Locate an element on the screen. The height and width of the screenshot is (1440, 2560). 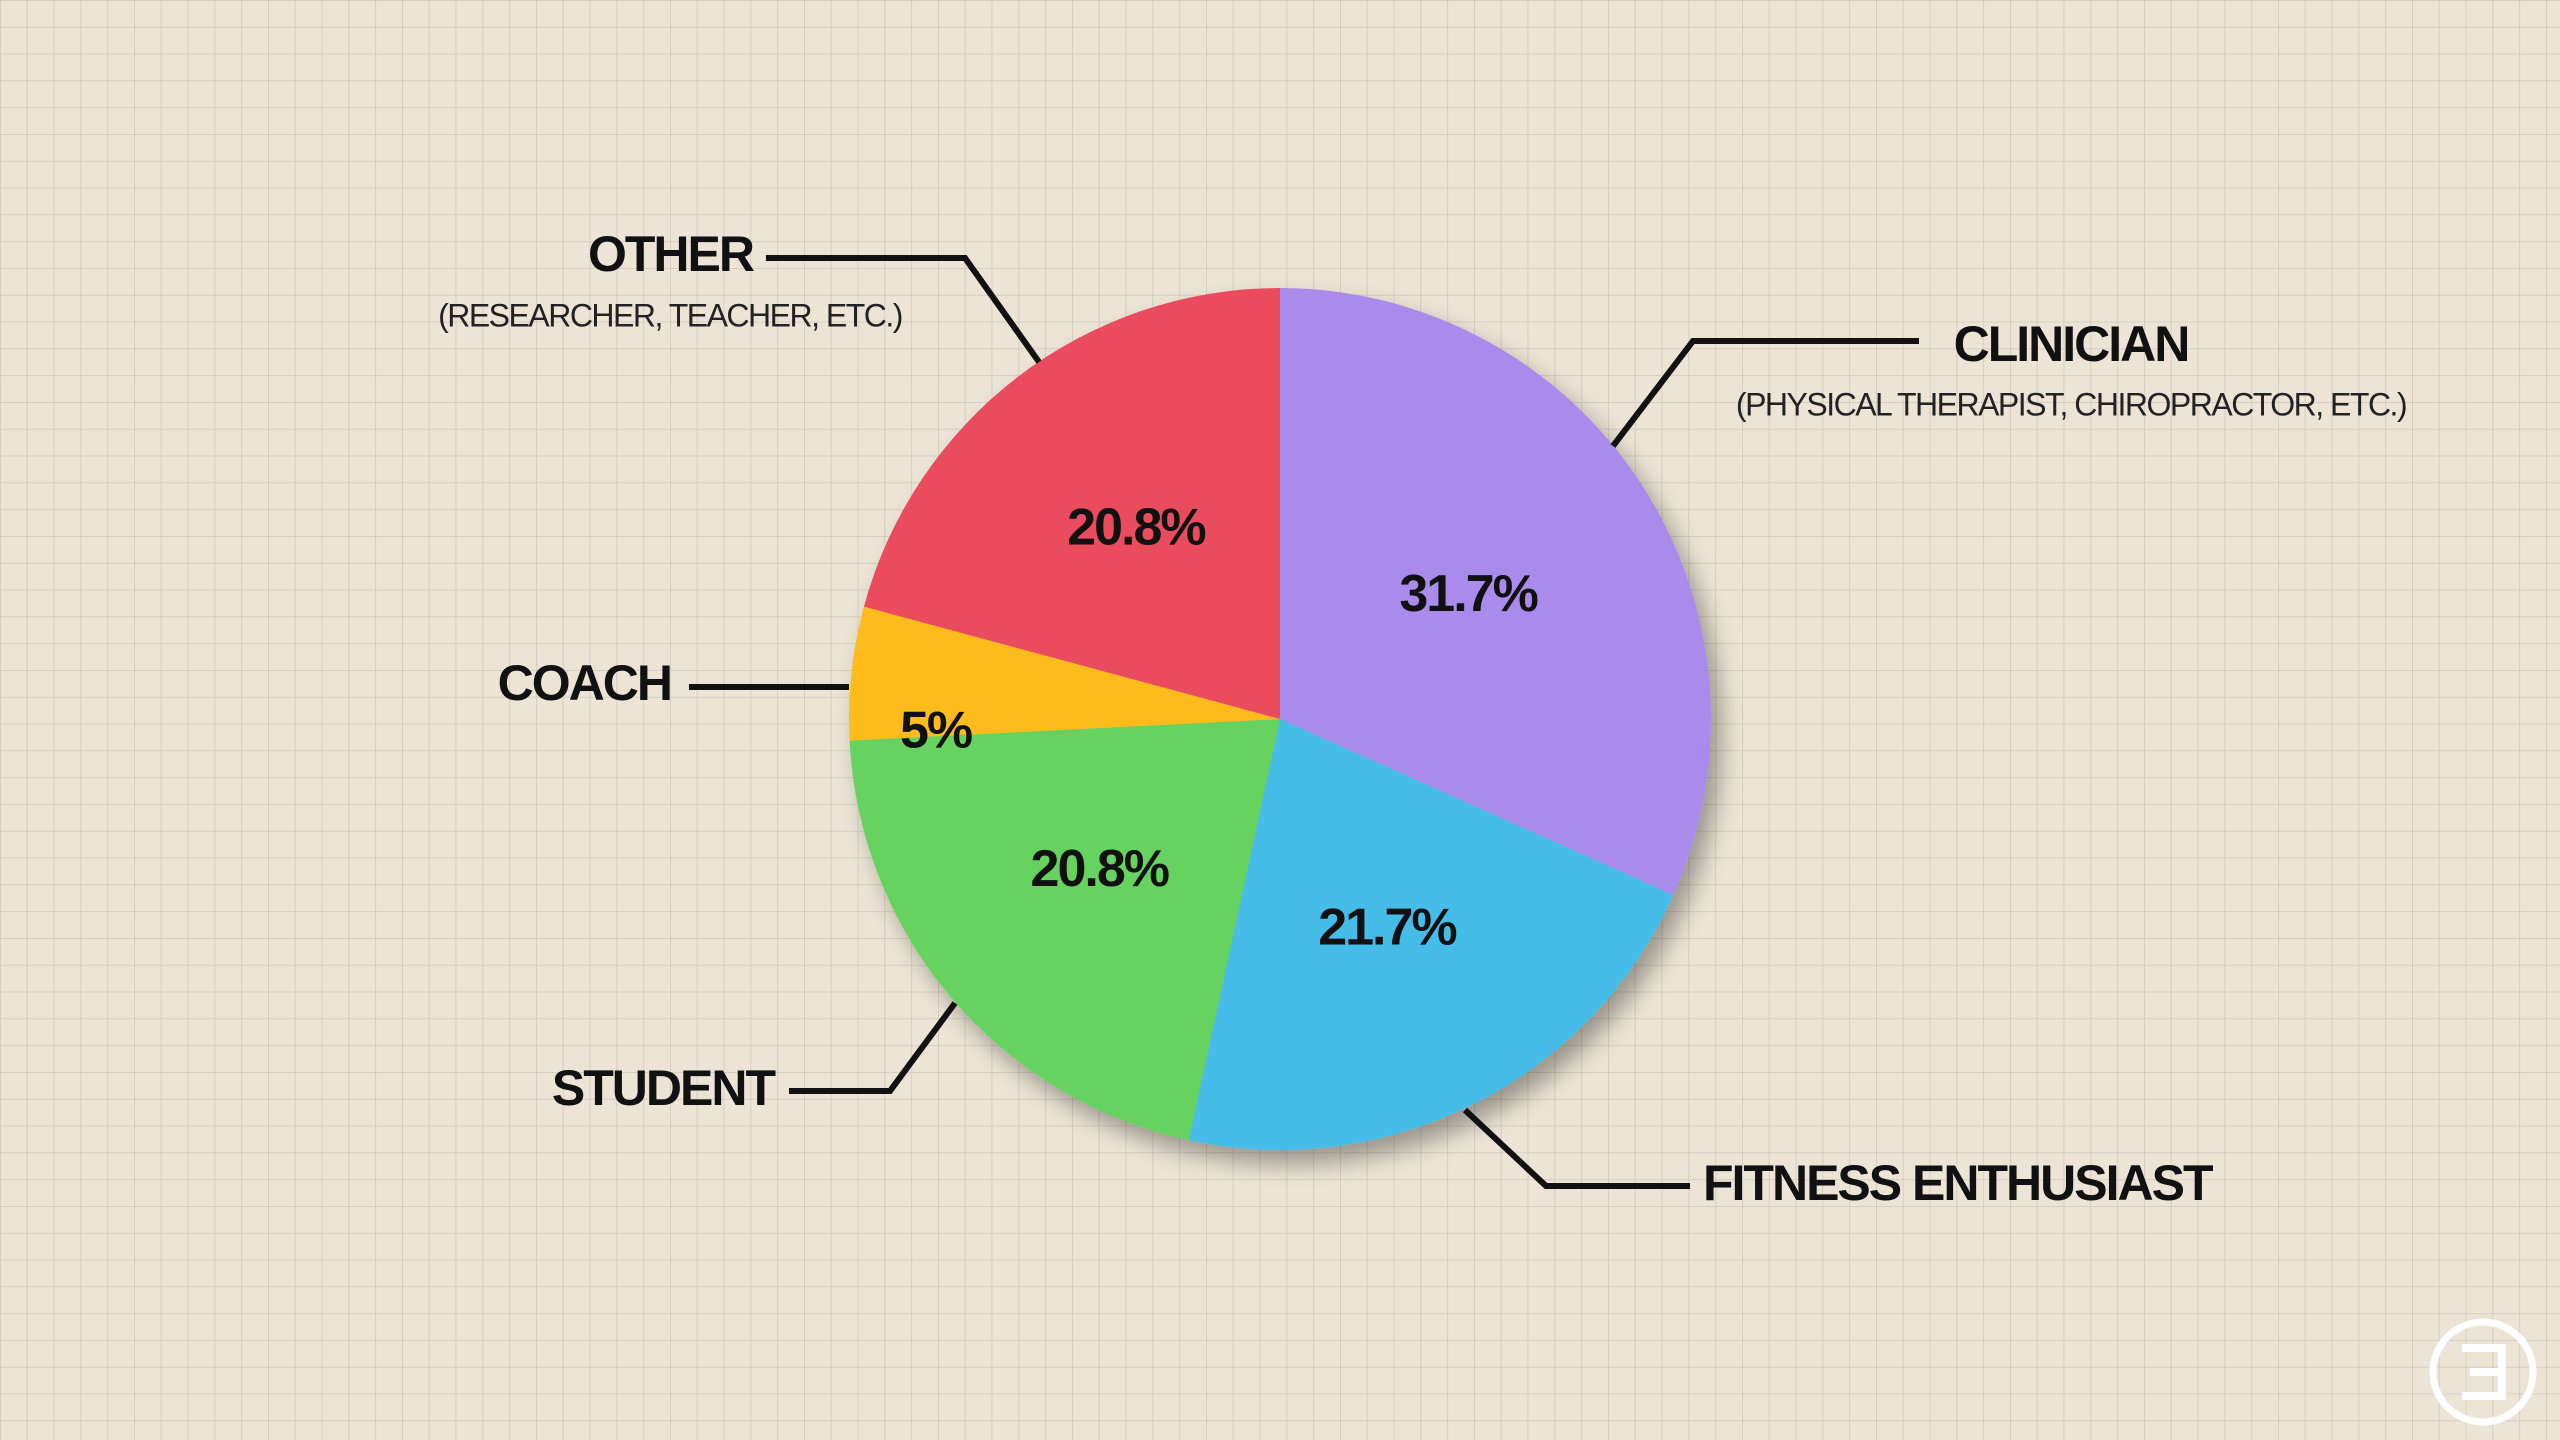
category-label: FITNESS ENTHUSIAST is located at coordinates (1958, 1183).